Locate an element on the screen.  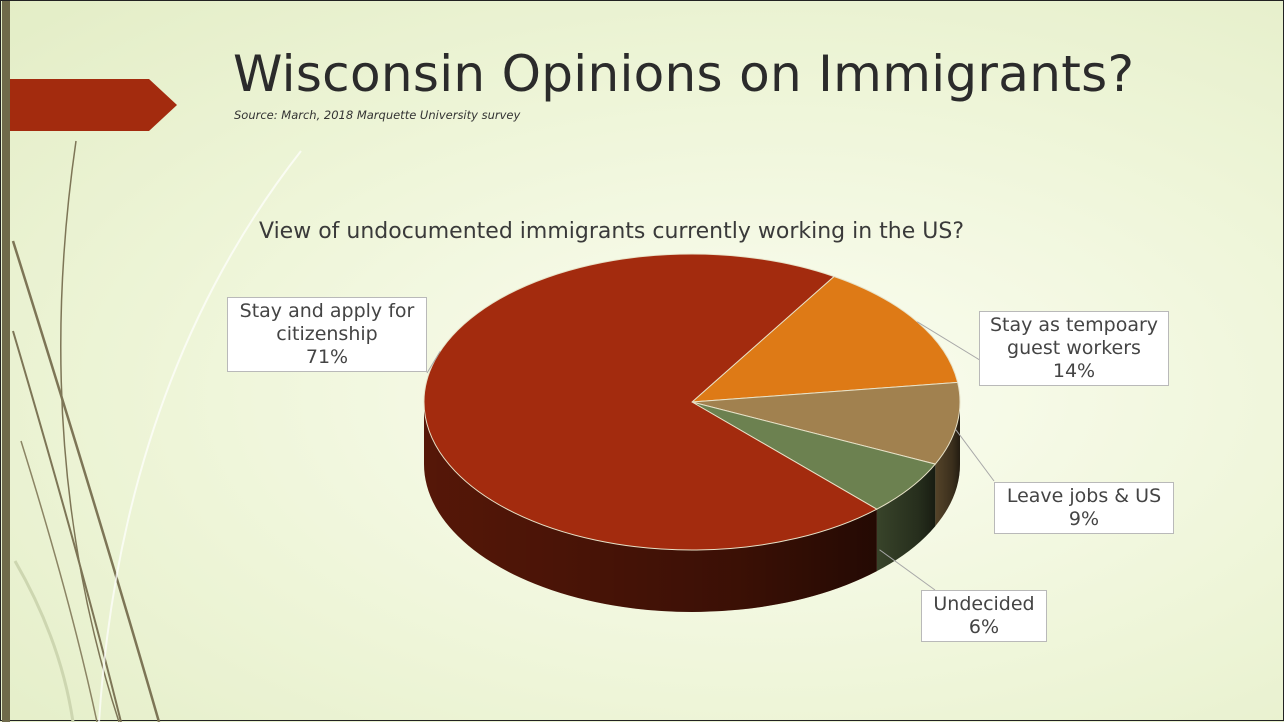
slice-label-name: Stay as tempoary guest workers is located at coordinates (1074, 336).